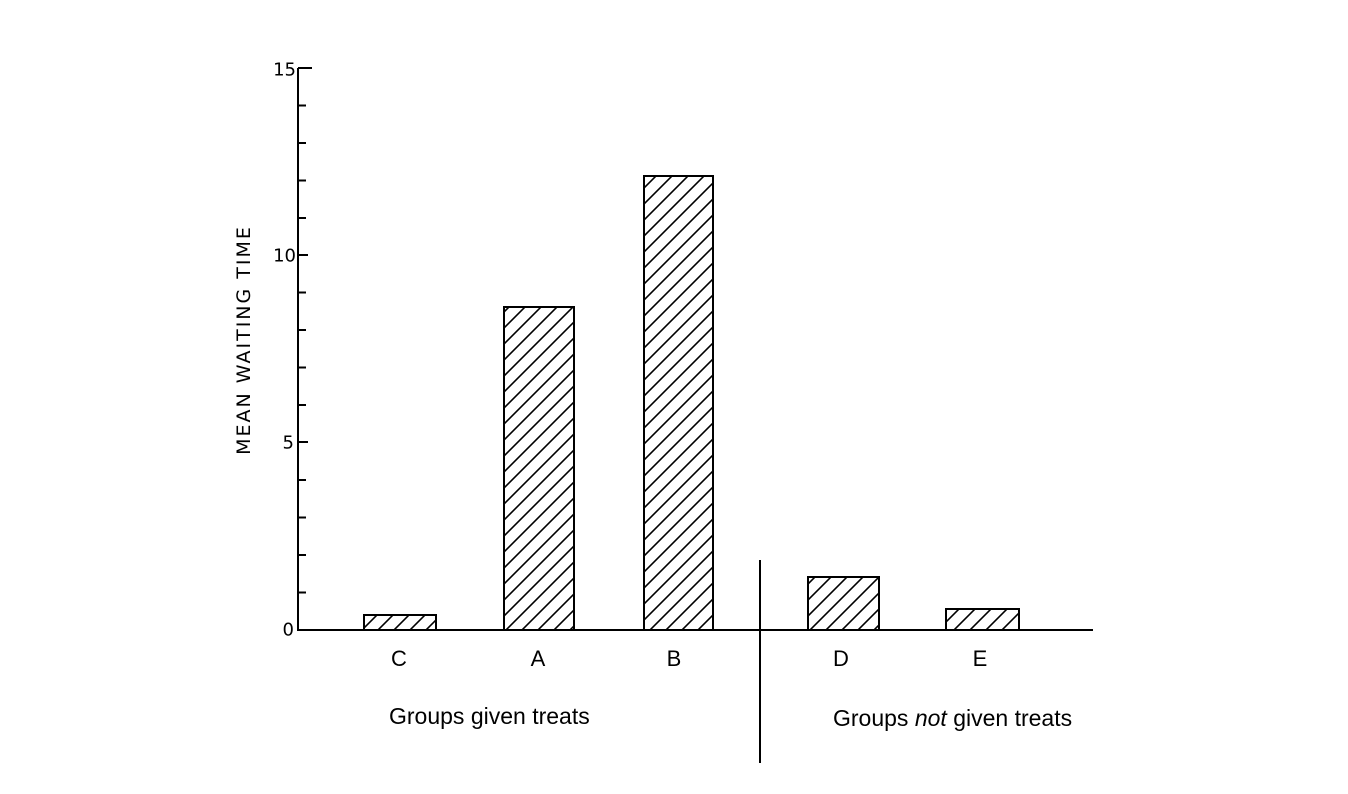 The height and width of the screenshot is (794, 1348). What do you see at coordinates (305, 330) in the screenshot?
I see `y-ticks` at bounding box center [305, 330].